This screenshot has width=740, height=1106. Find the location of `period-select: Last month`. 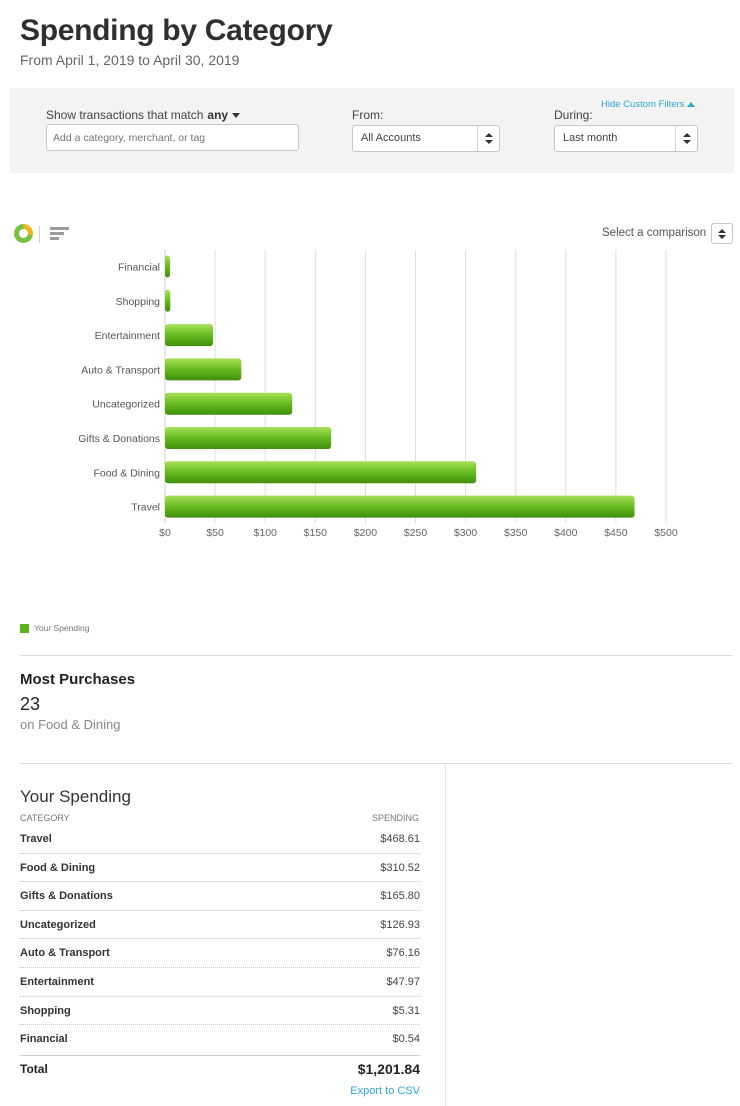

period-select: Last month is located at coordinates (626, 138).